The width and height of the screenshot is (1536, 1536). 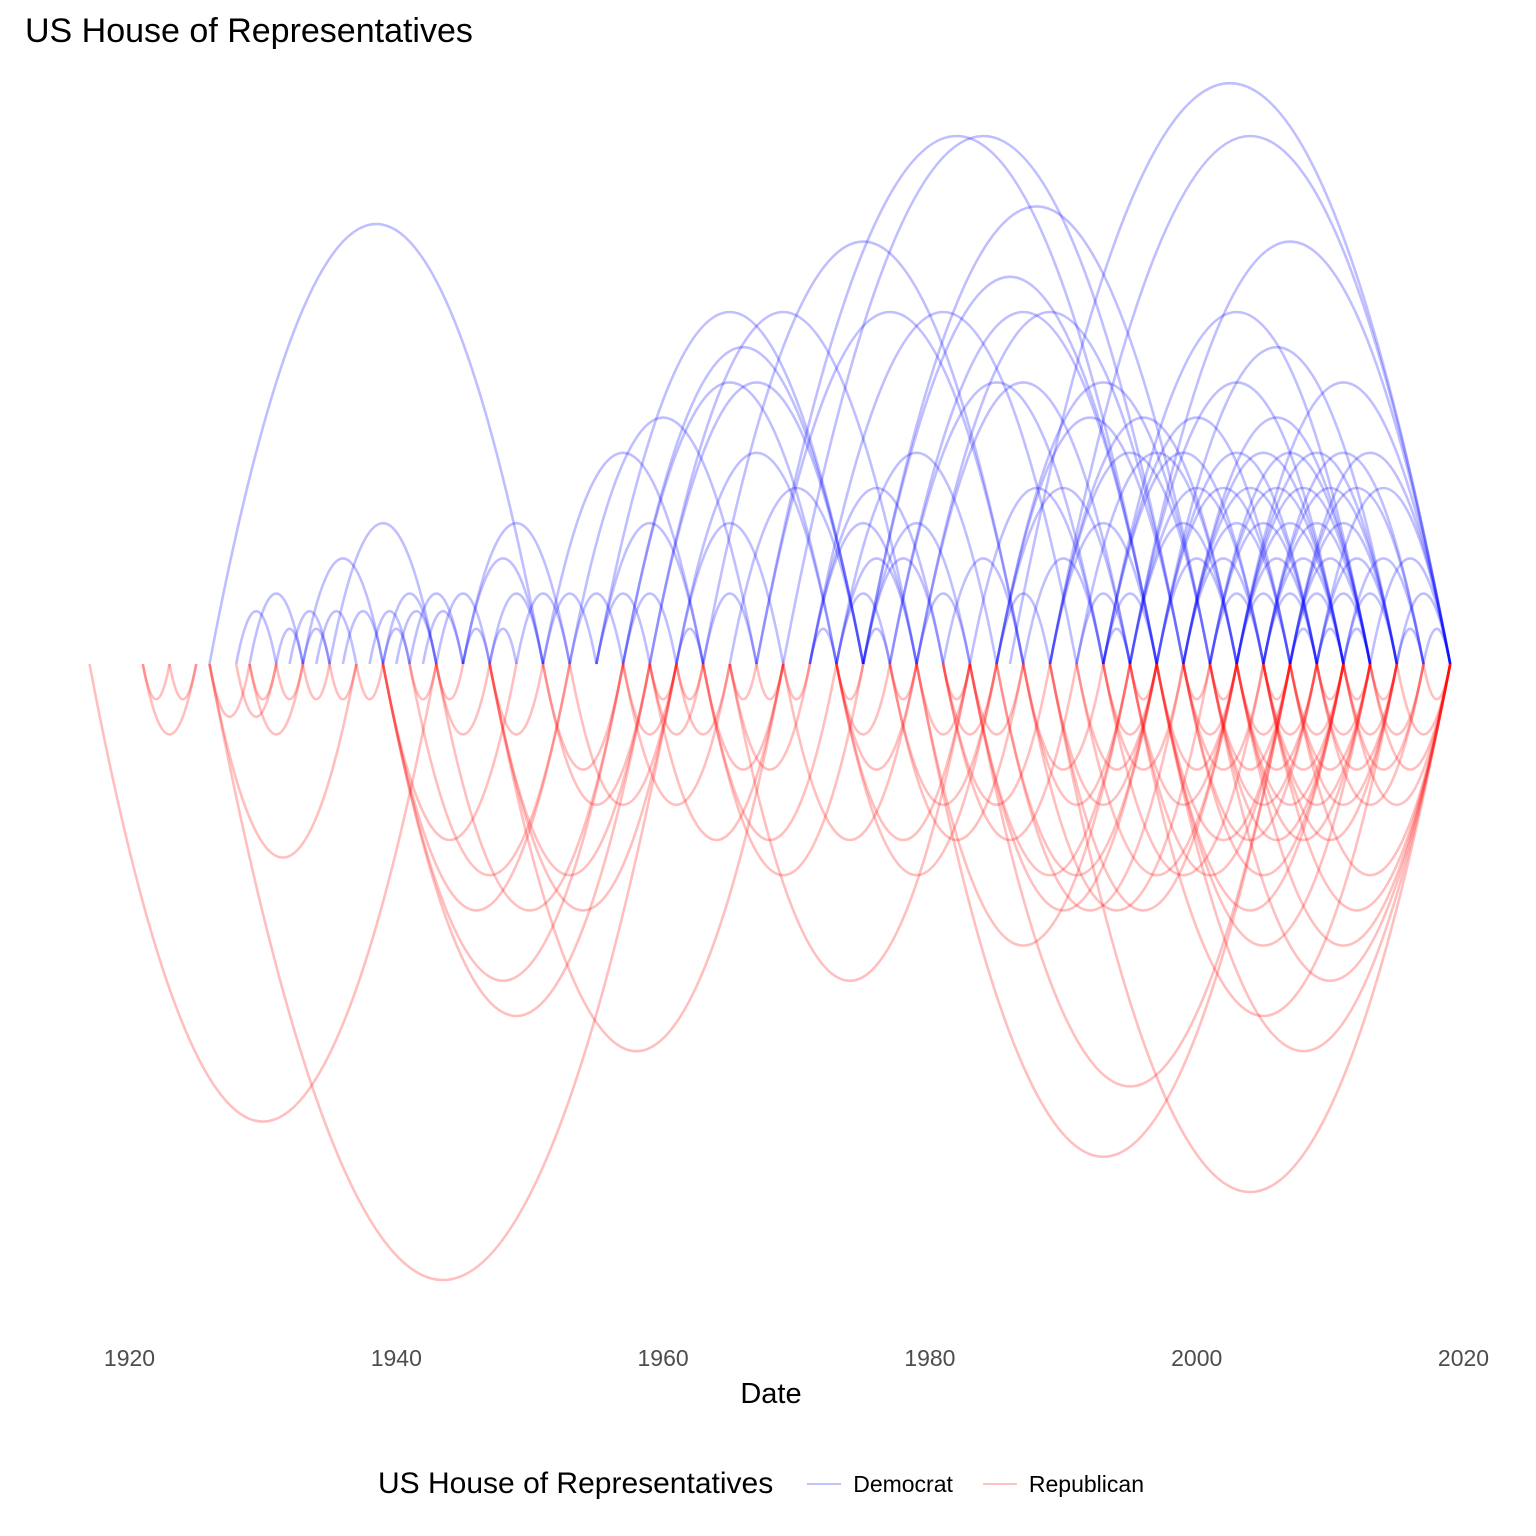 I want to click on chart-title: US House of Representatives, so click(x=249, y=31).